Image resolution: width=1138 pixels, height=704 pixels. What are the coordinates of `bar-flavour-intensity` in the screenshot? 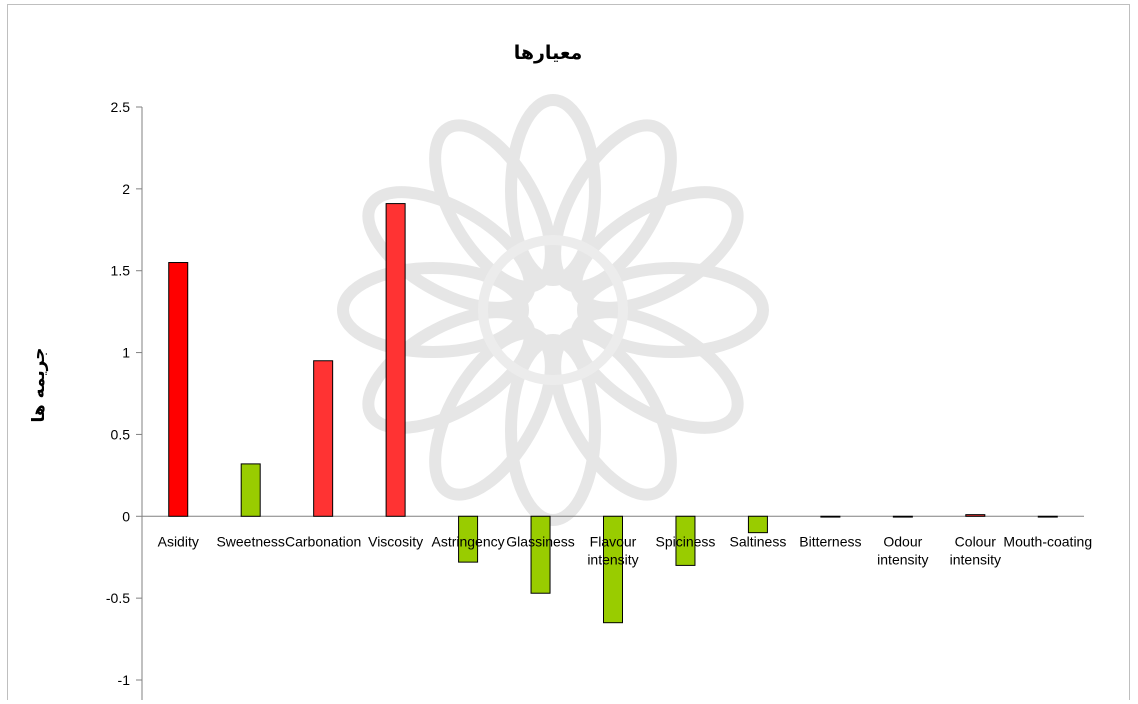 It's located at (613, 569).